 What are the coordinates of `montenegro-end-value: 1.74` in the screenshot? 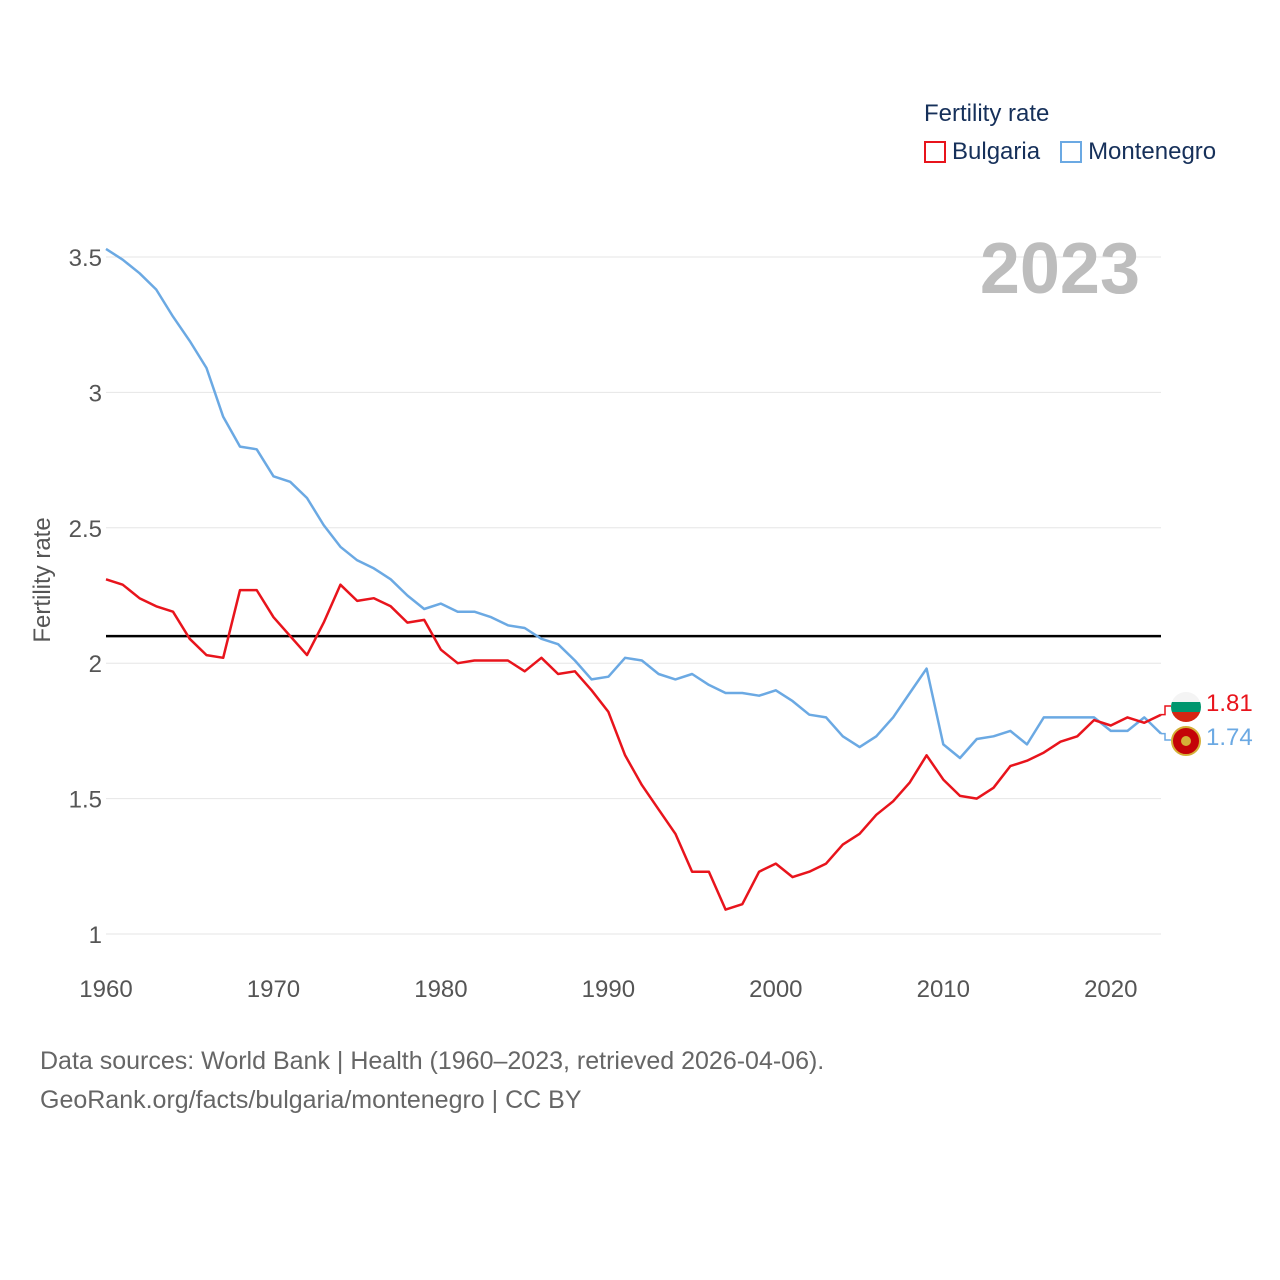 It's located at (1229, 737).